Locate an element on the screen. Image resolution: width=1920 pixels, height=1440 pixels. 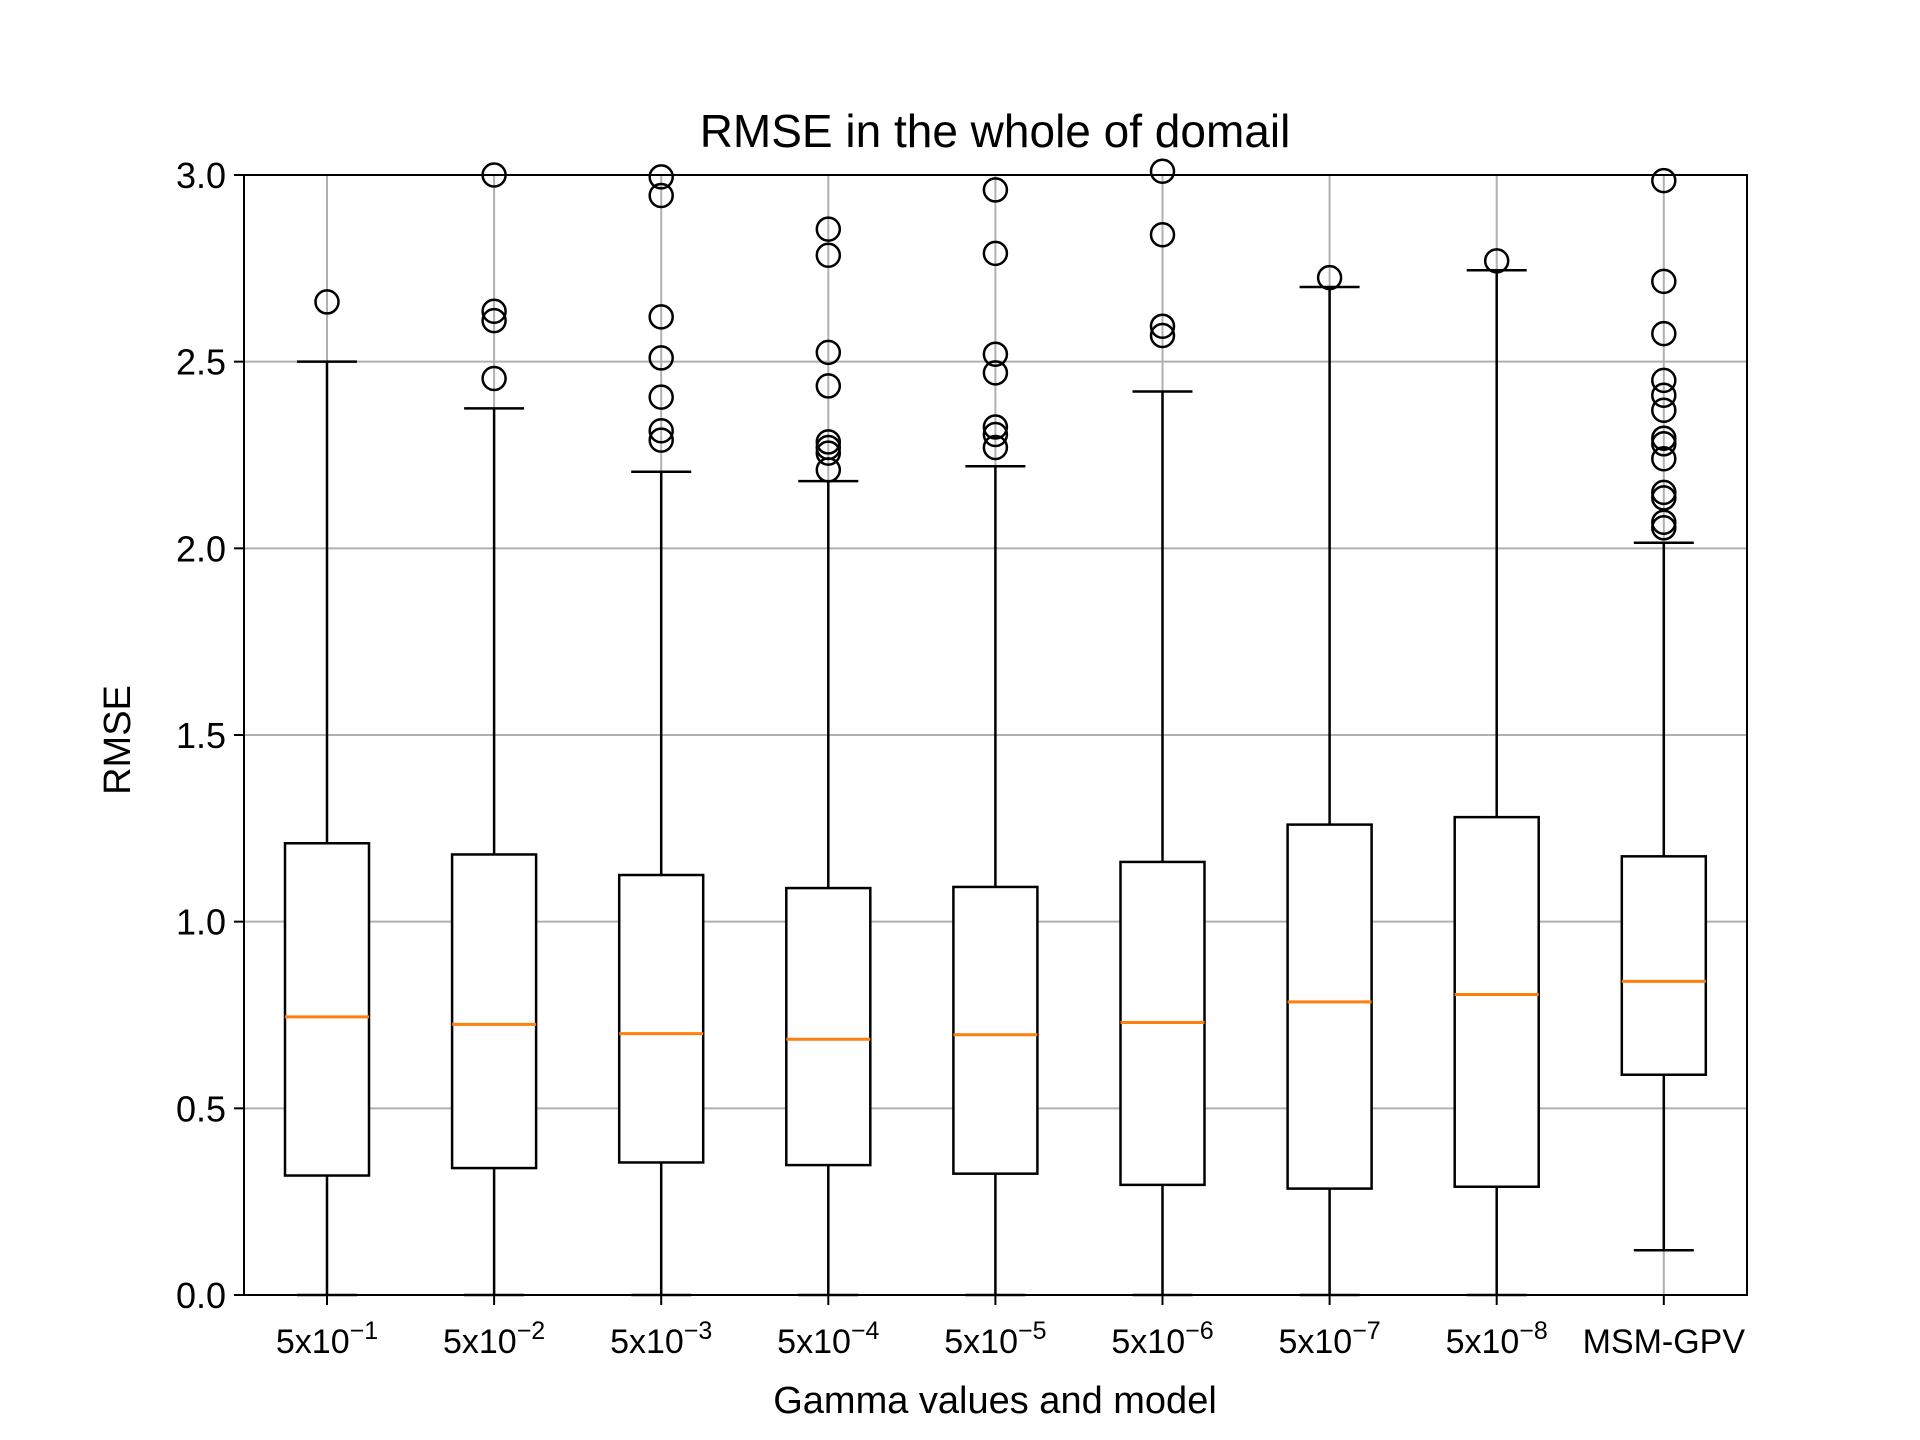
x-axis-label: Gamma values and model is located at coordinates (995, 1401).